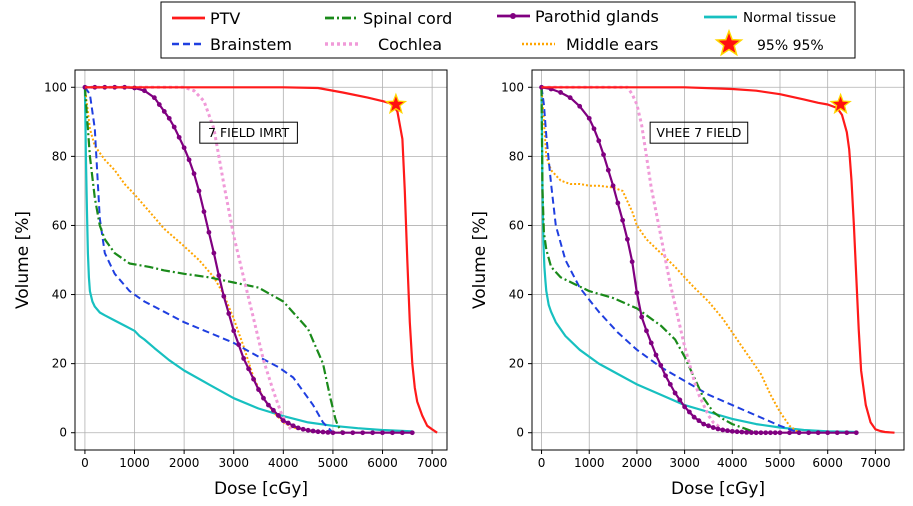 The image size is (913, 506). Describe the element at coordinates (59, 156) in the screenshot. I see `imrt-ytick-label: 80` at that location.